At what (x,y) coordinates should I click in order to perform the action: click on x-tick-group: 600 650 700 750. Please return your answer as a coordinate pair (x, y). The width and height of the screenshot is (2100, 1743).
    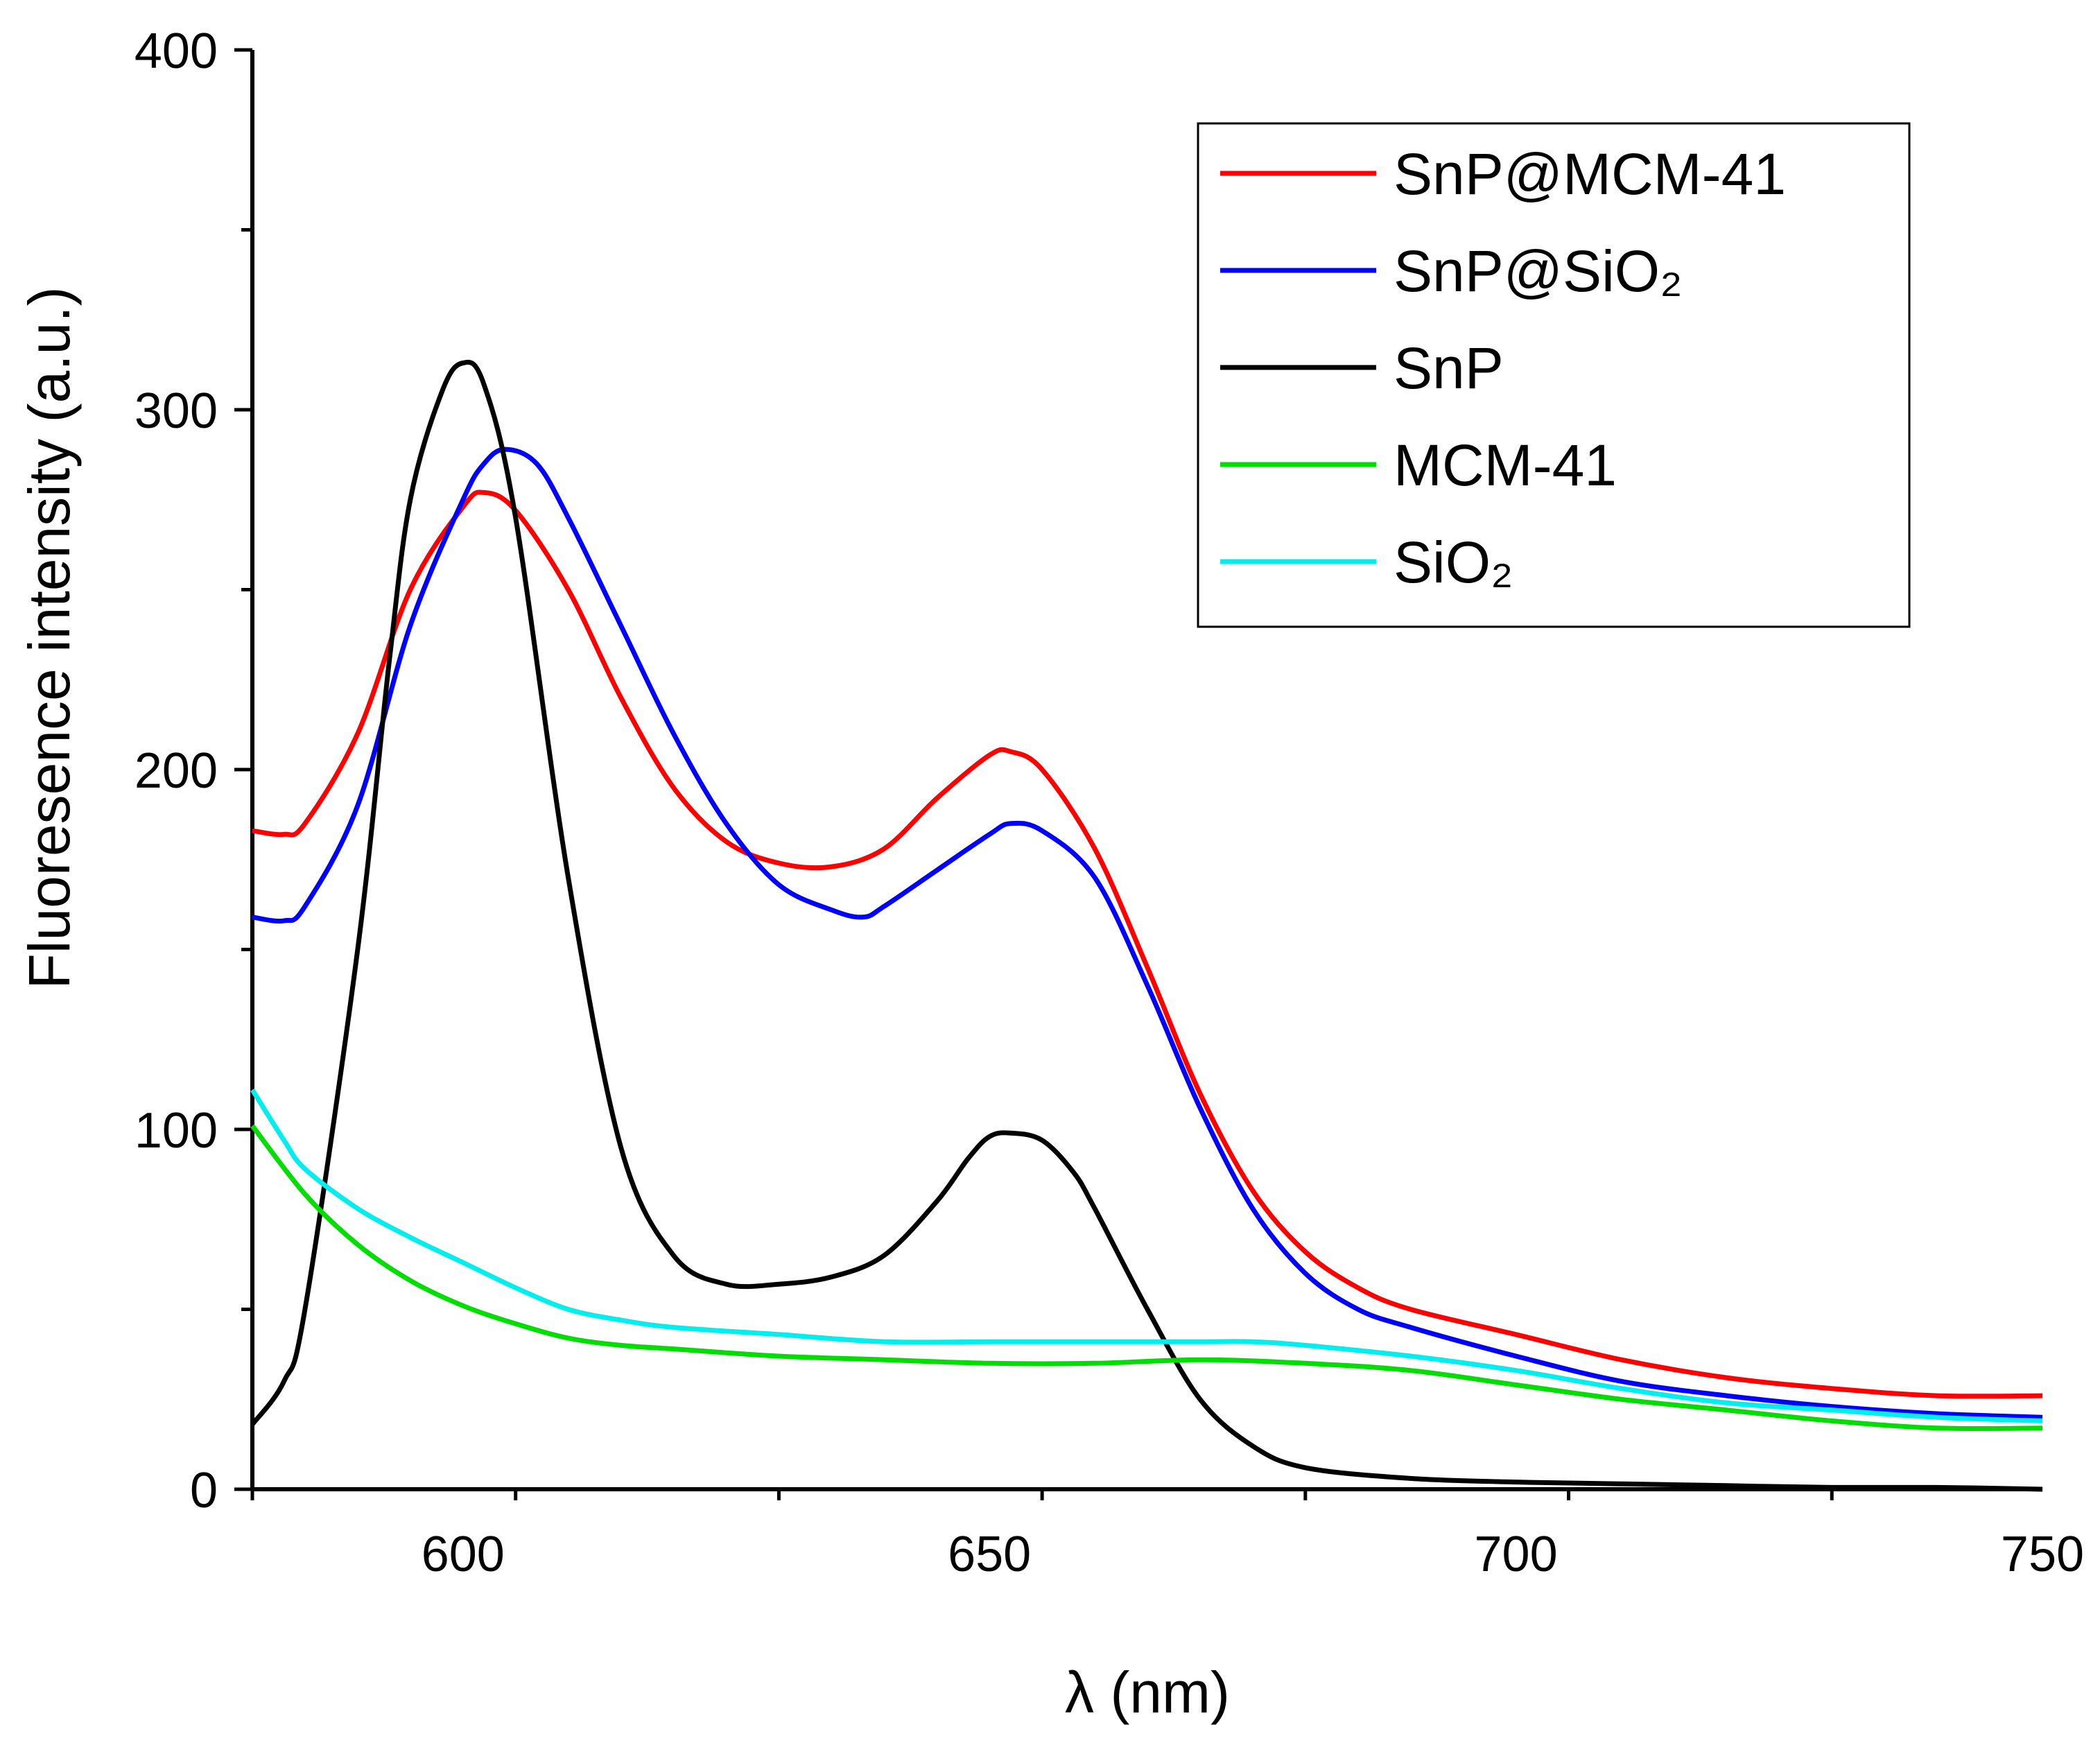
    Looking at the image, I should click on (1167, 1535).